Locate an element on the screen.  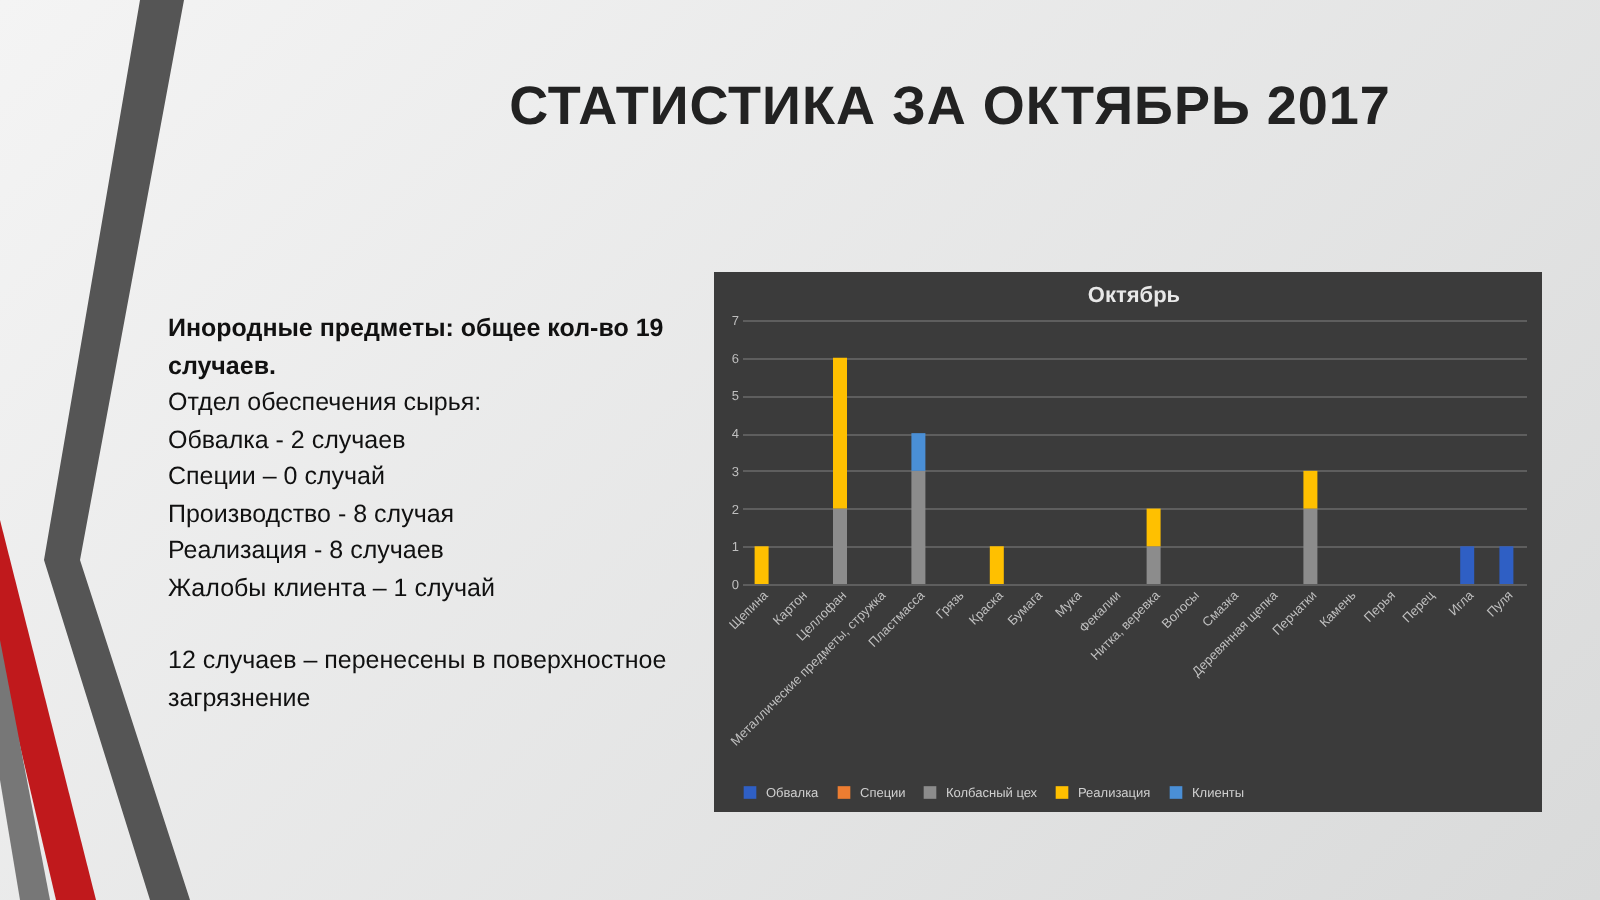
chart-title: СТАТИСТИКА ЗА ОКТЯБРЬ 2017 is located at coordinates (950, 107).